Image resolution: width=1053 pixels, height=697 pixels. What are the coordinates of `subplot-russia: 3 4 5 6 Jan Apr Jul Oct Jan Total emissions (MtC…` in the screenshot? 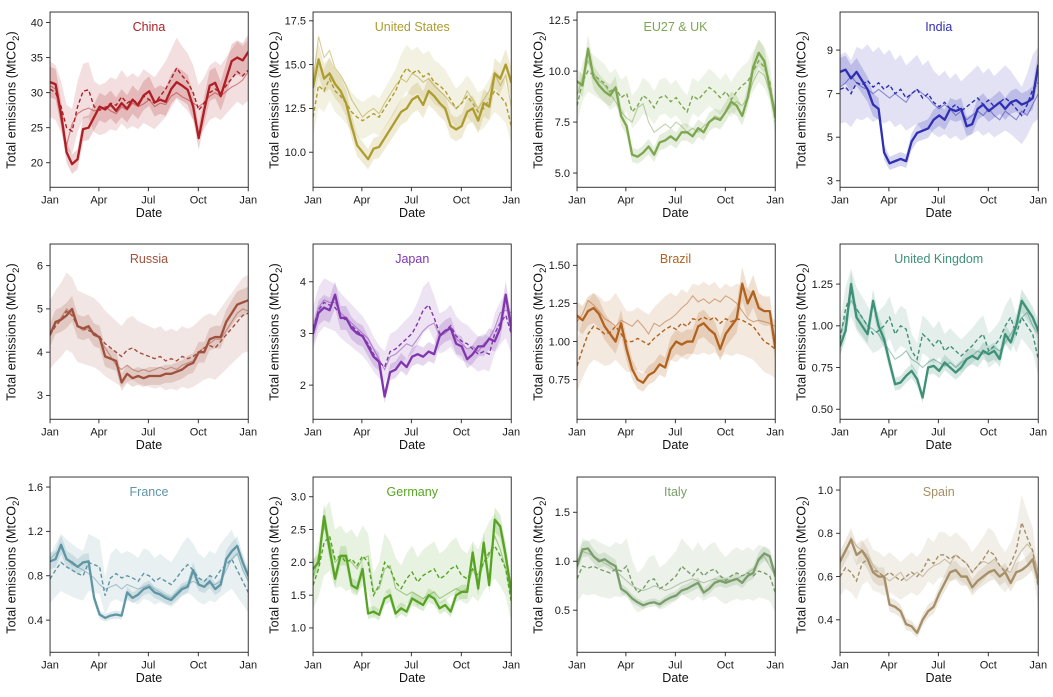 It's located at (131, 348).